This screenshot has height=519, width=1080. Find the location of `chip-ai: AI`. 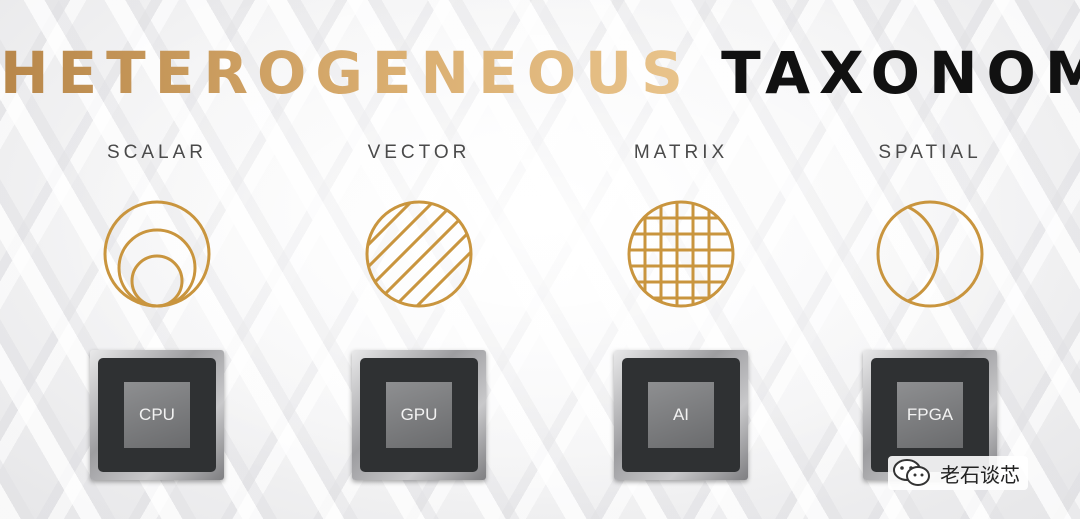

chip-ai: AI is located at coordinates (681, 415).